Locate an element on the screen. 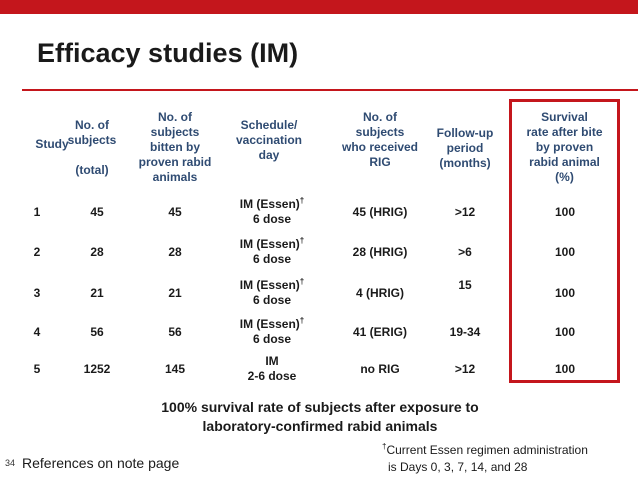 This screenshot has width=638, height=479. cell-followup: 15 is located at coordinates (465, 285).